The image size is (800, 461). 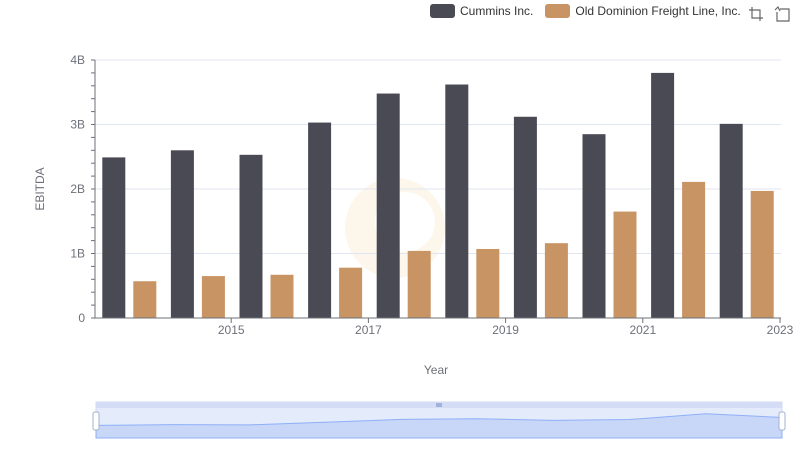 I want to click on bar-cummins-2023, so click(x=731, y=220).